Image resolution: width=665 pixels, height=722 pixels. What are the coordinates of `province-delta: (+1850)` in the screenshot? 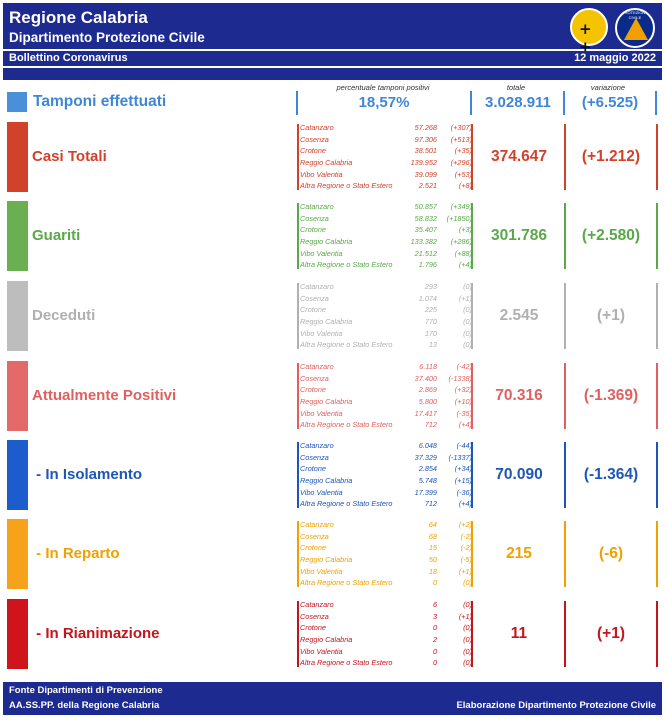 It's located at (459, 218).